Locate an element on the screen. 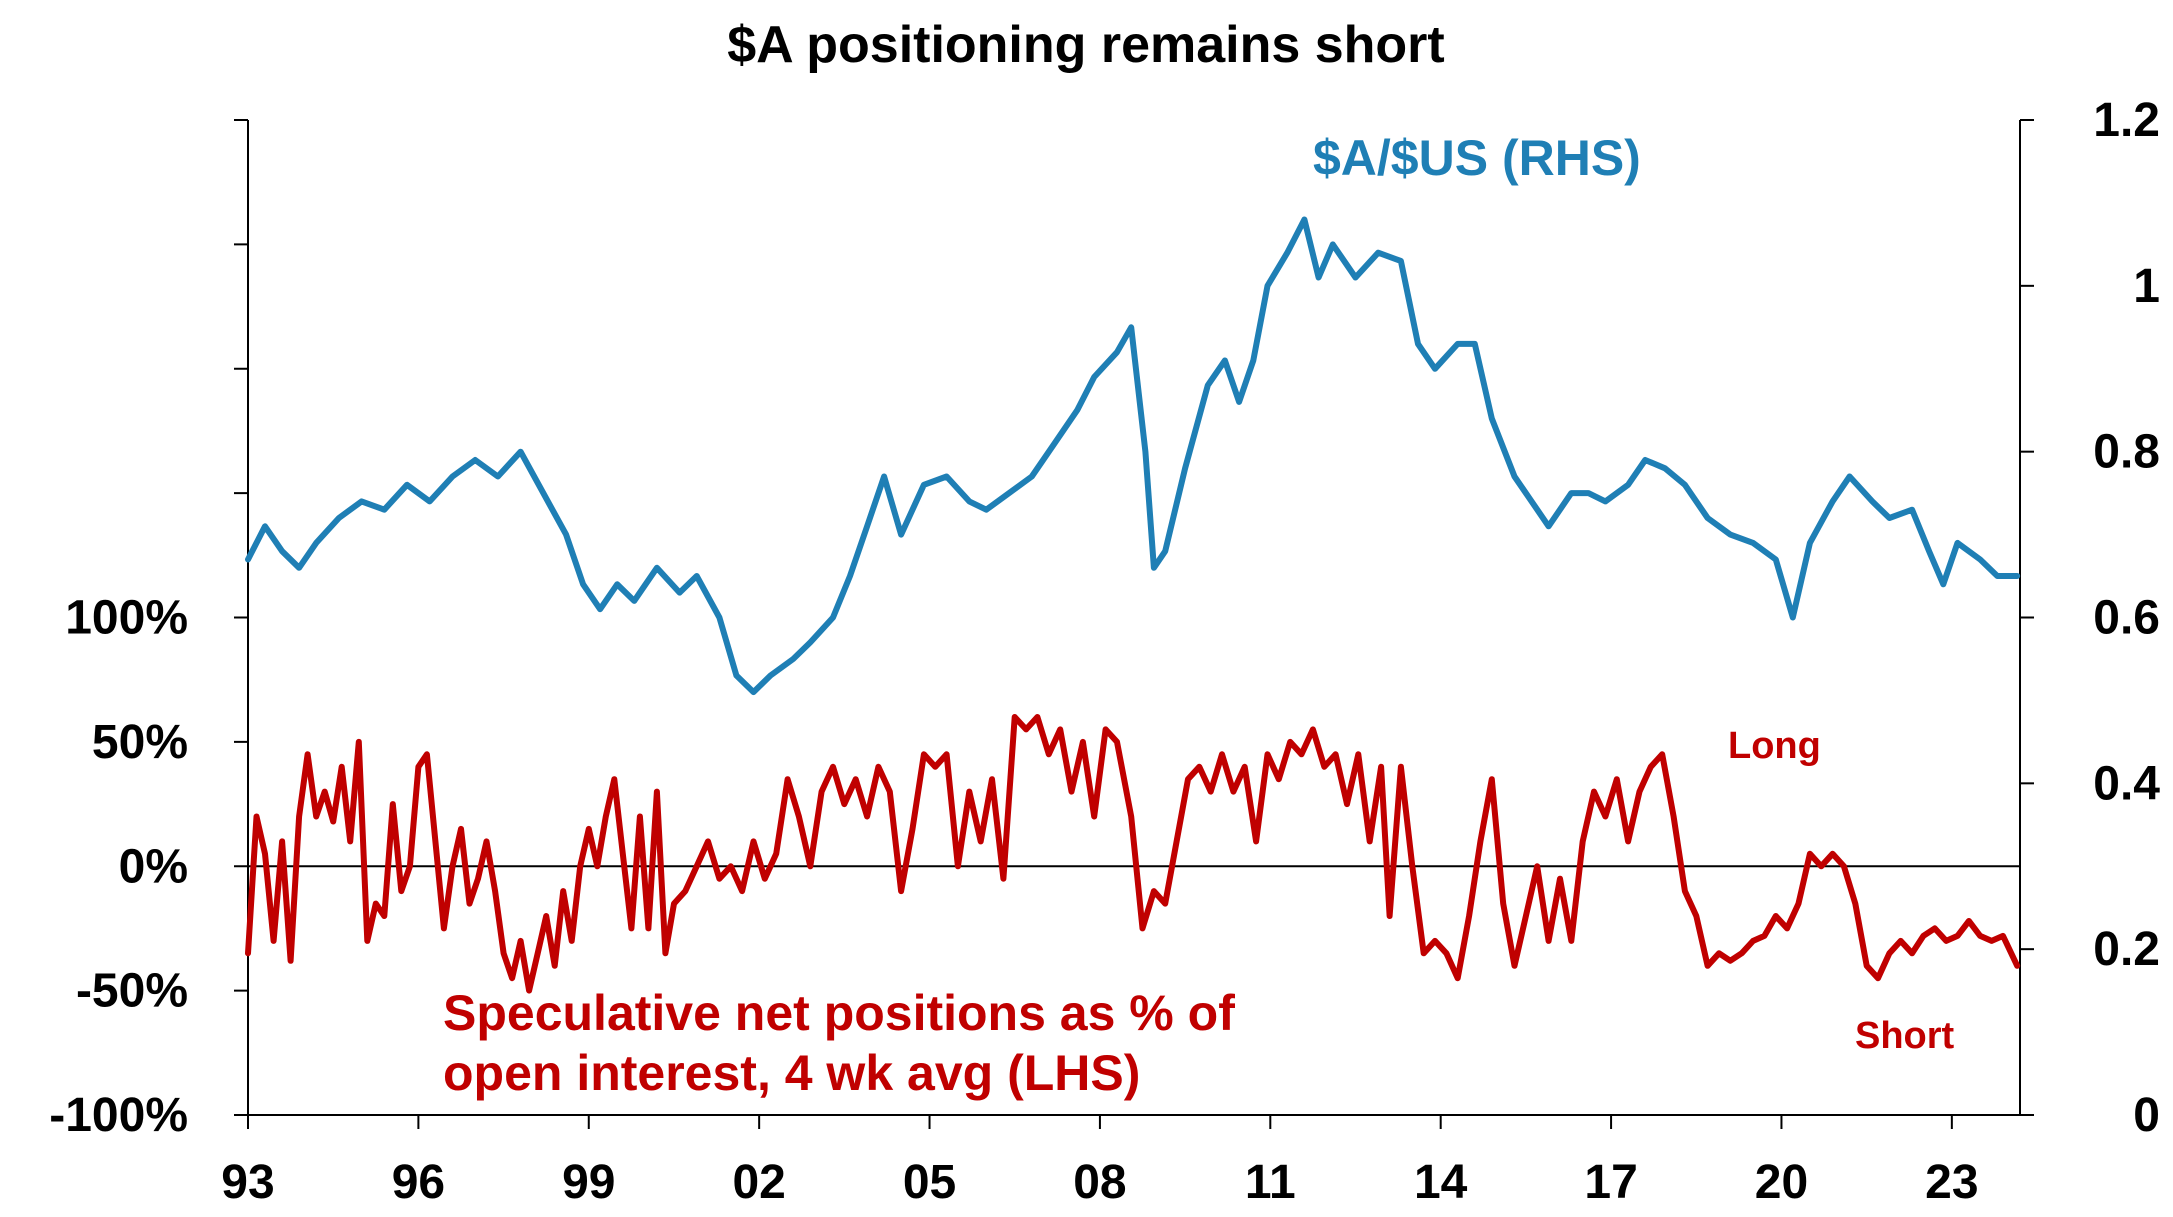  left-axis-tick-label: -50% is located at coordinates (132, 991).